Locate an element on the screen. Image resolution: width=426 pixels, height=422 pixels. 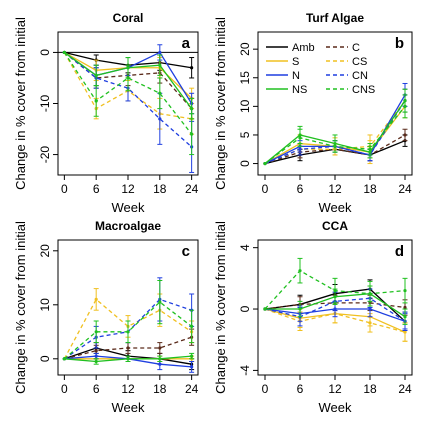
legend-label: CS is located at coordinates (359, 62).